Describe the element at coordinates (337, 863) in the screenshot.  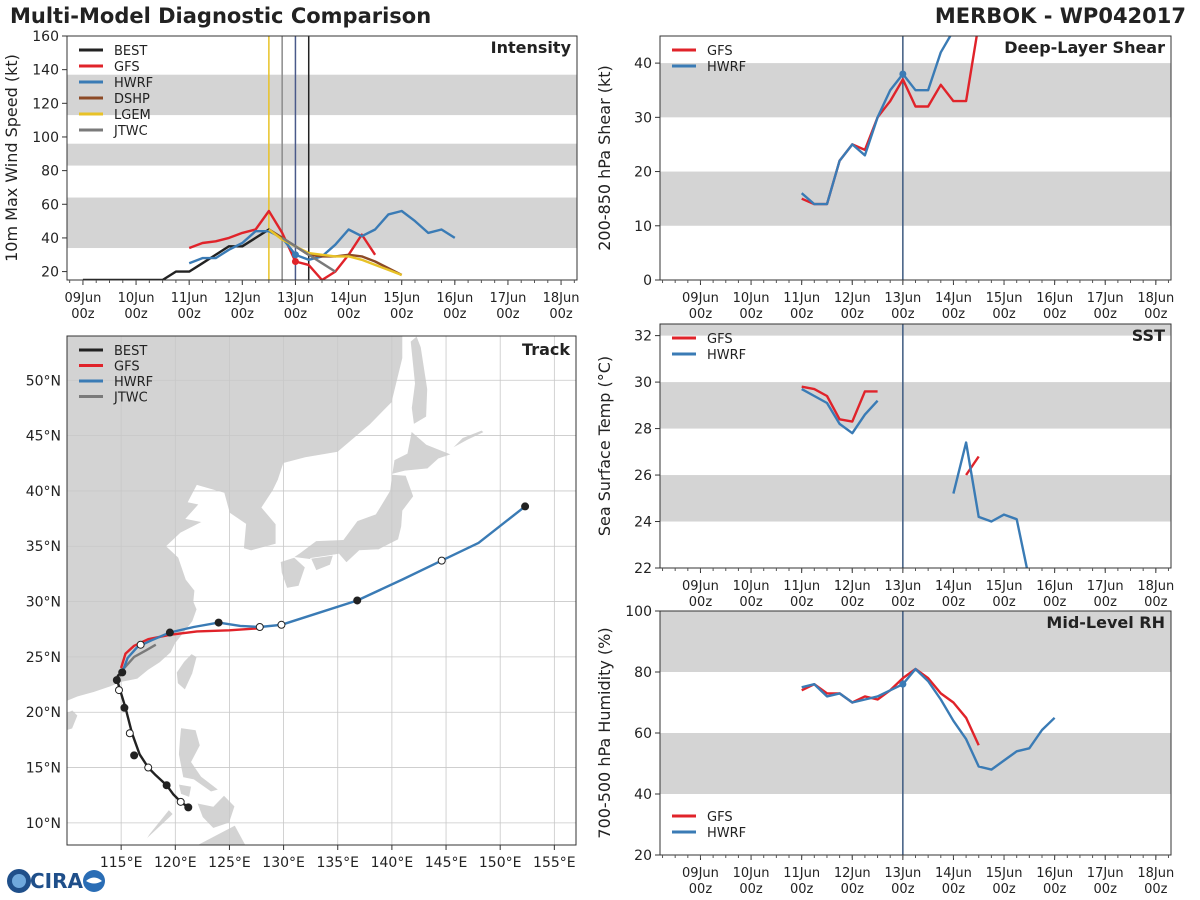
I see `x-tick-label: 135°E` at that location.